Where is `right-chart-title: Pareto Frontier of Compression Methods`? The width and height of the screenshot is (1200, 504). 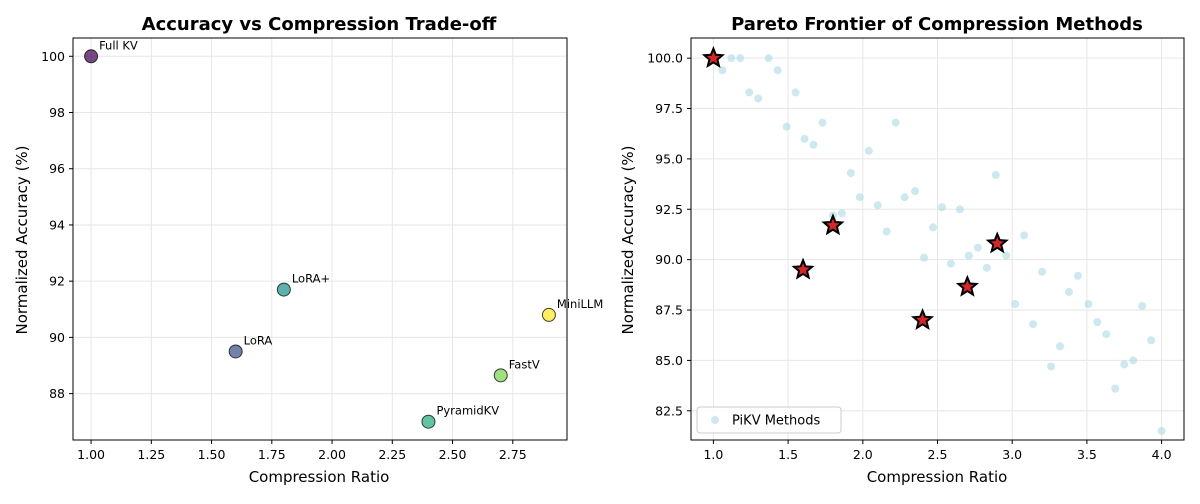
right-chart-title: Pareto Frontier of Compression Methods is located at coordinates (937, 24).